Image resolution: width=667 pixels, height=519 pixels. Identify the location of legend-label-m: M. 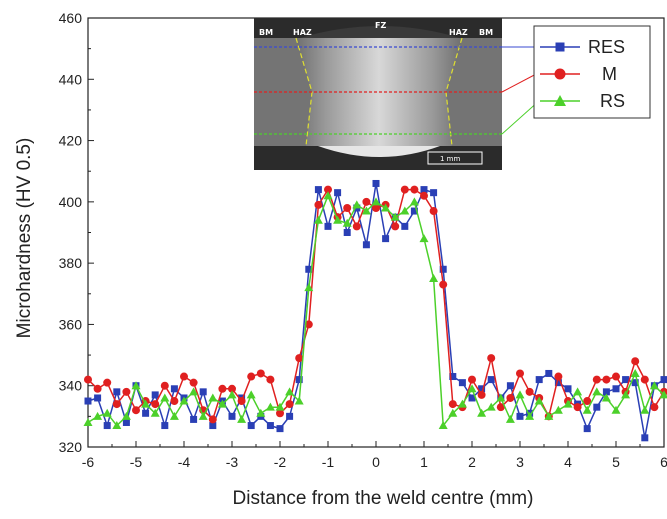
(609, 74).